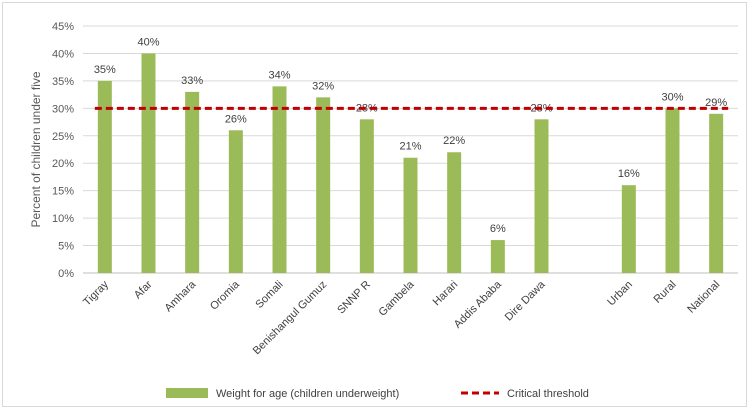  Describe the element at coordinates (63, 137) in the screenshot. I see `y-tick-label: 25%` at that location.